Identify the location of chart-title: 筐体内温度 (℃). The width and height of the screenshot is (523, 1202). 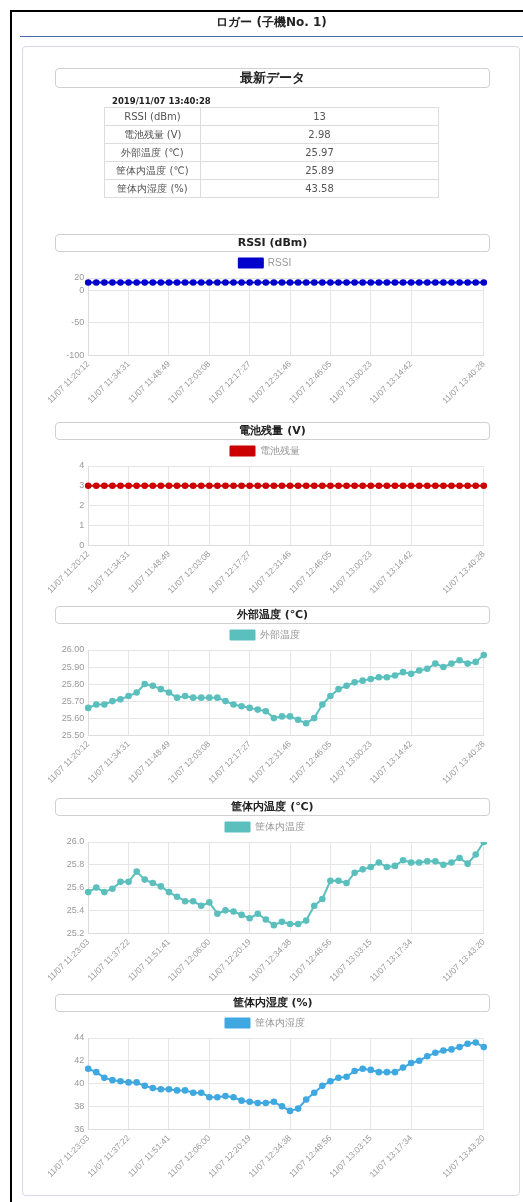
(272, 807).